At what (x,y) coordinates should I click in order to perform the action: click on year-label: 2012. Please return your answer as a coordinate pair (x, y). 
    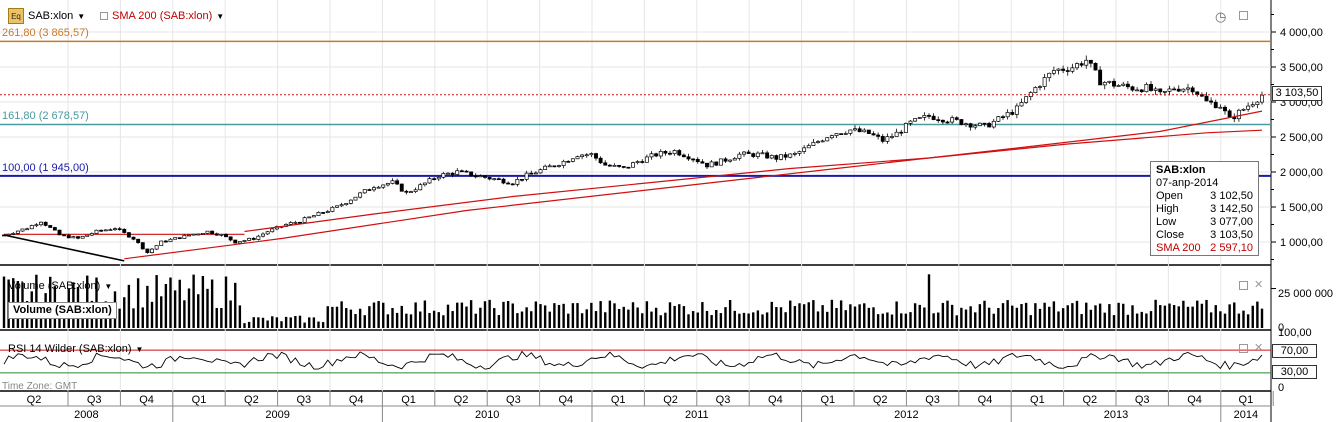
    Looking at the image, I should click on (906, 415).